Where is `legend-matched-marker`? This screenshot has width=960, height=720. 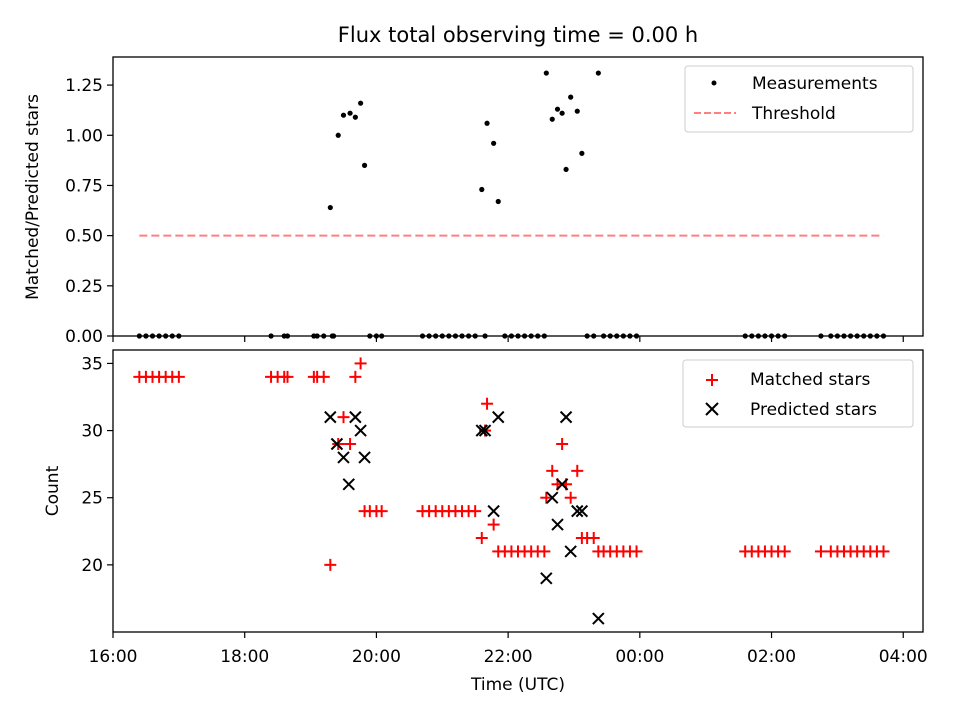 legend-matched-marker is located at coordinates (712, 380).